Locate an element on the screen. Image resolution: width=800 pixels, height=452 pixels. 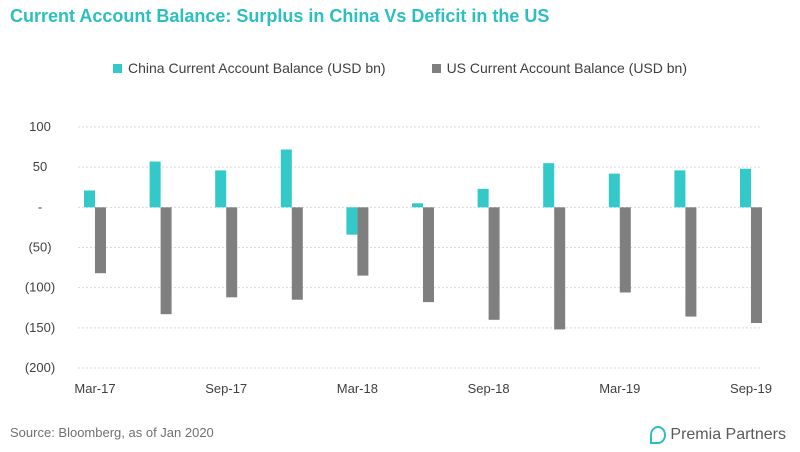
y-tick-label: (100) is located at coordinates (40, 287).